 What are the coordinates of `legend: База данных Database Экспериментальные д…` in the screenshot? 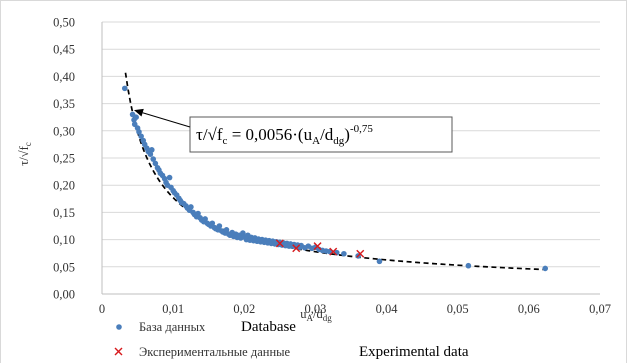 It's located at (291, 339).